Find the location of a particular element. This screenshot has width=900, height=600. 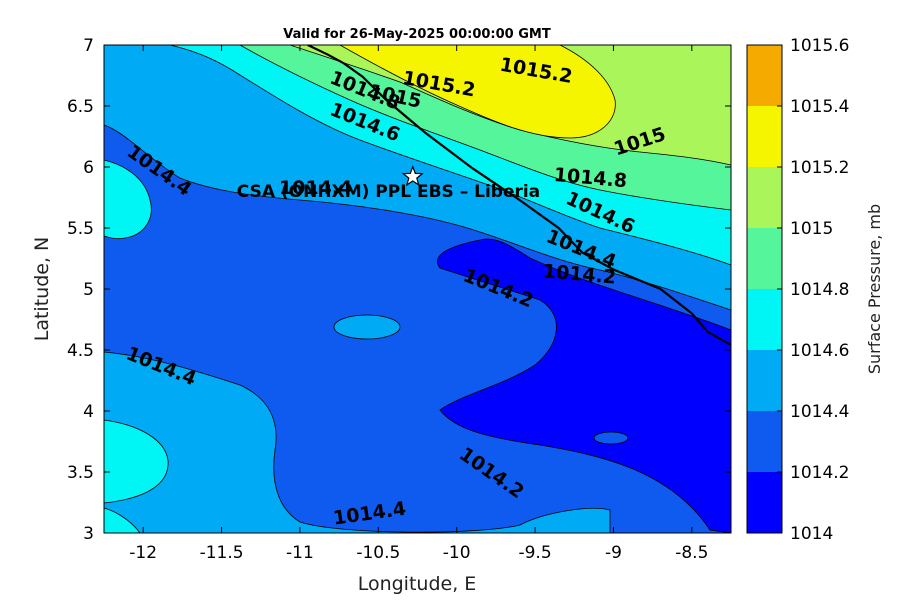

y-tick-label: 6.5 is located at coordinates (80, 107).